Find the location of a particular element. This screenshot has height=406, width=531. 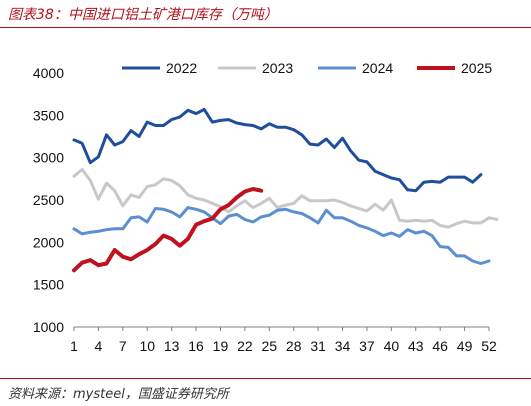

title-rule is located at coordinates (265, 27).